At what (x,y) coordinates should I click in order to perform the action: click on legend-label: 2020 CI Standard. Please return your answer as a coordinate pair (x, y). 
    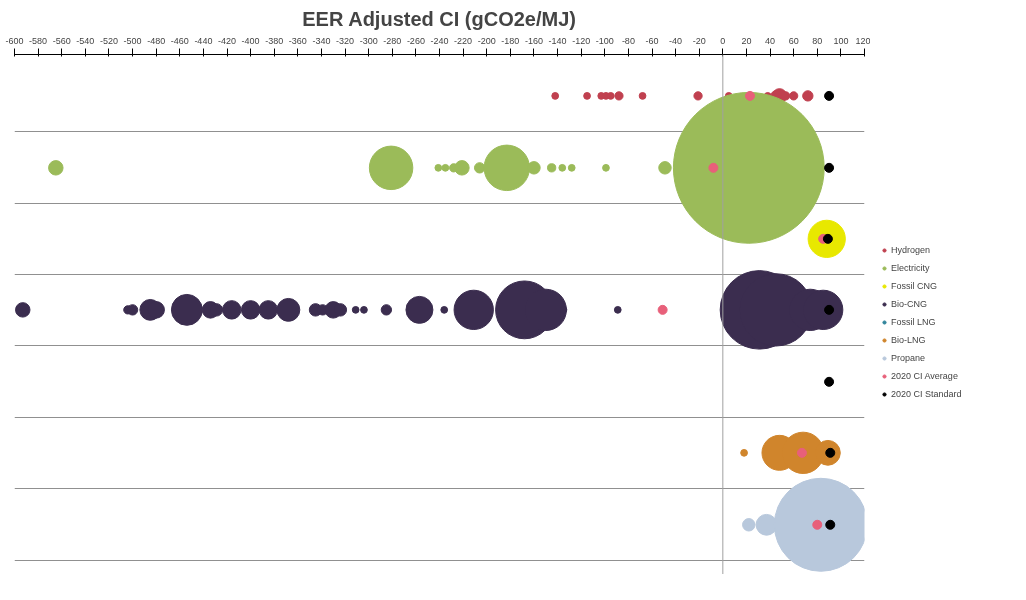
    Looking at the image, I should click on (926, 394).